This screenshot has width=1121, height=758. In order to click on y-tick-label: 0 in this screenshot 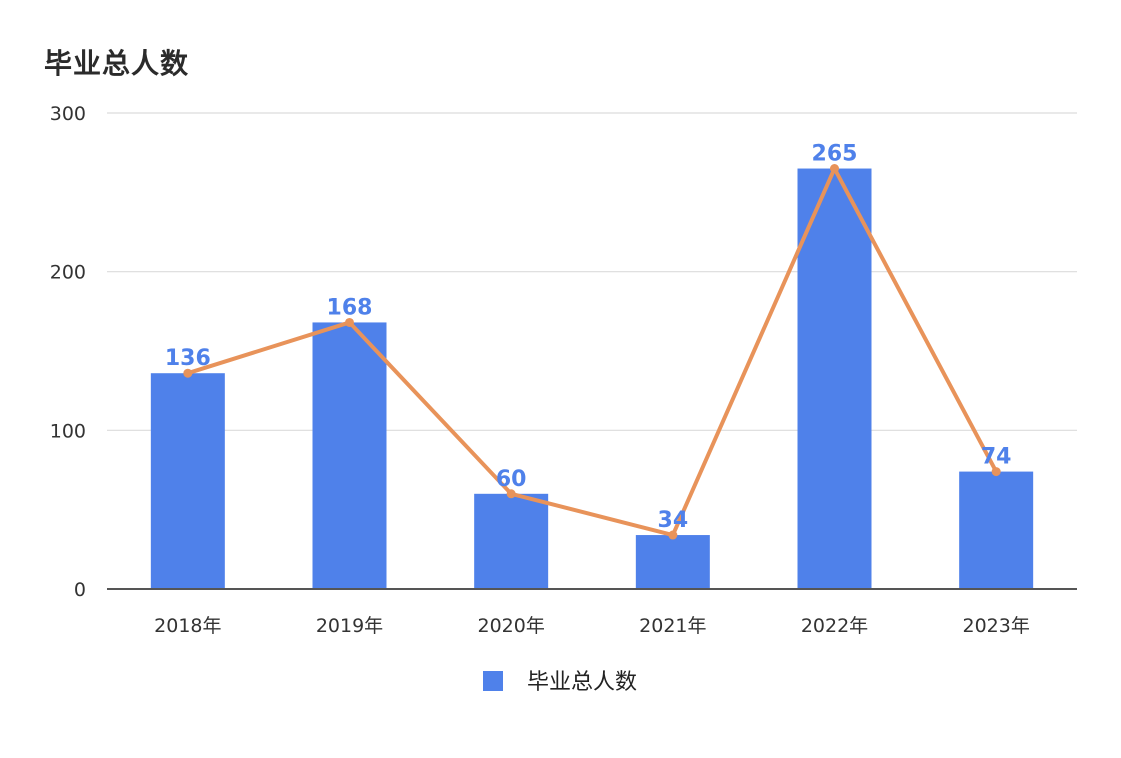, I will do `click(80, 590)`.